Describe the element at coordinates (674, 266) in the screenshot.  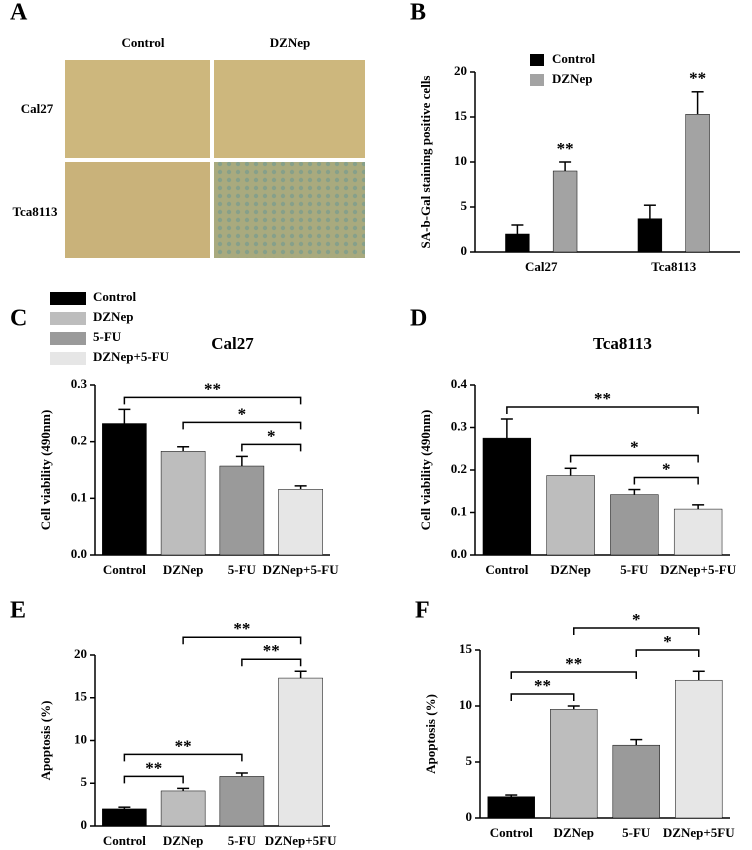
I see `x-tick-label: Tca8113` at that location.